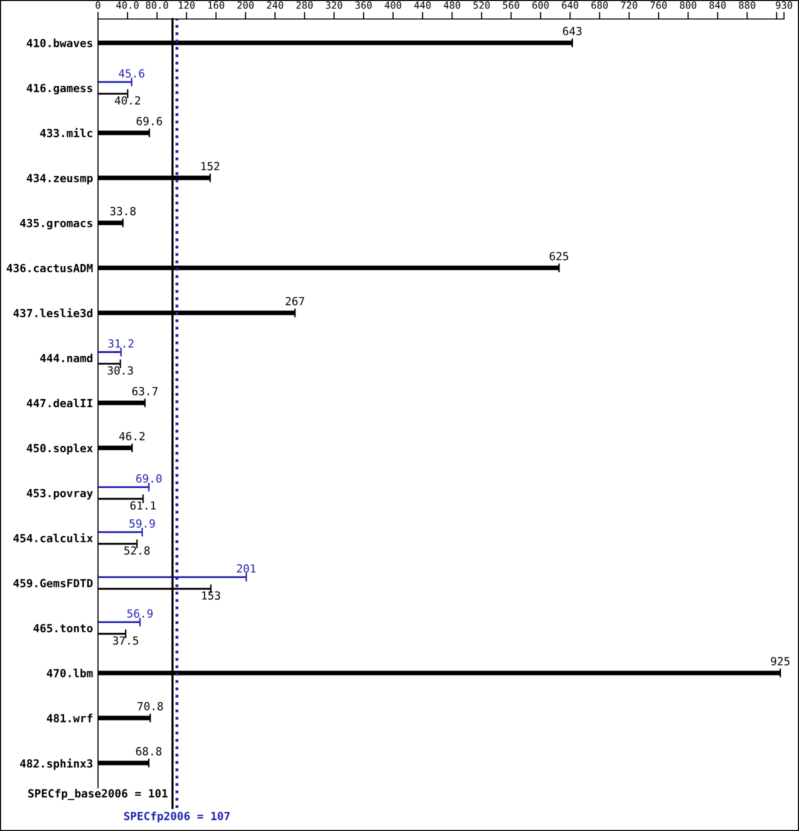 This screenshot has height=831, width=799. What do you see at coordinates (149, 751) in the screenshot?
I see `data-label: 68.8` at bounding box center [149, 751].